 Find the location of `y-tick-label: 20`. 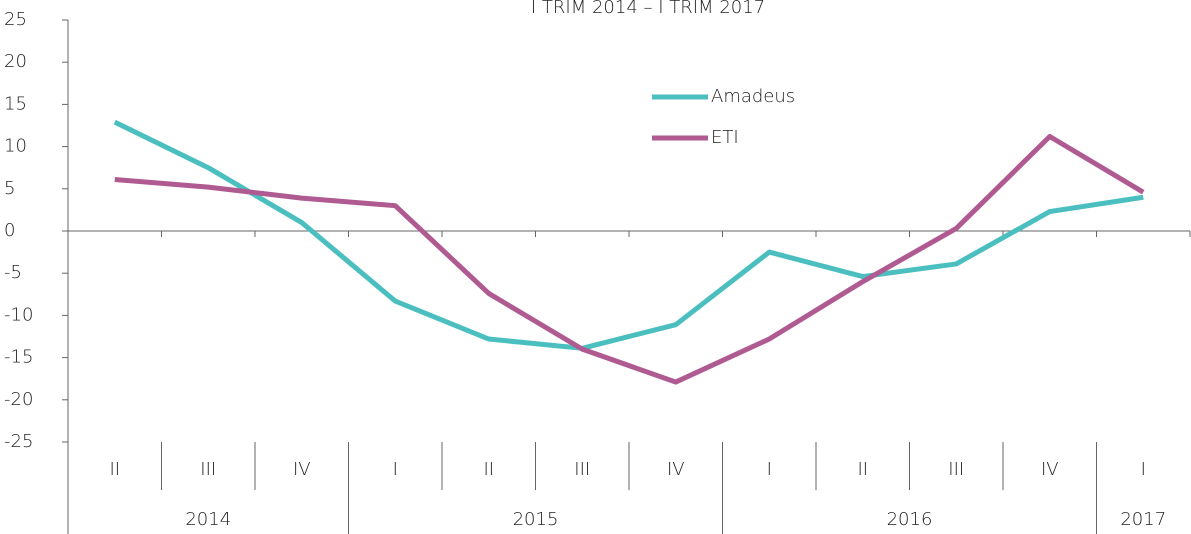

y-tick-label: 20 is located at coordinates (15, 61).